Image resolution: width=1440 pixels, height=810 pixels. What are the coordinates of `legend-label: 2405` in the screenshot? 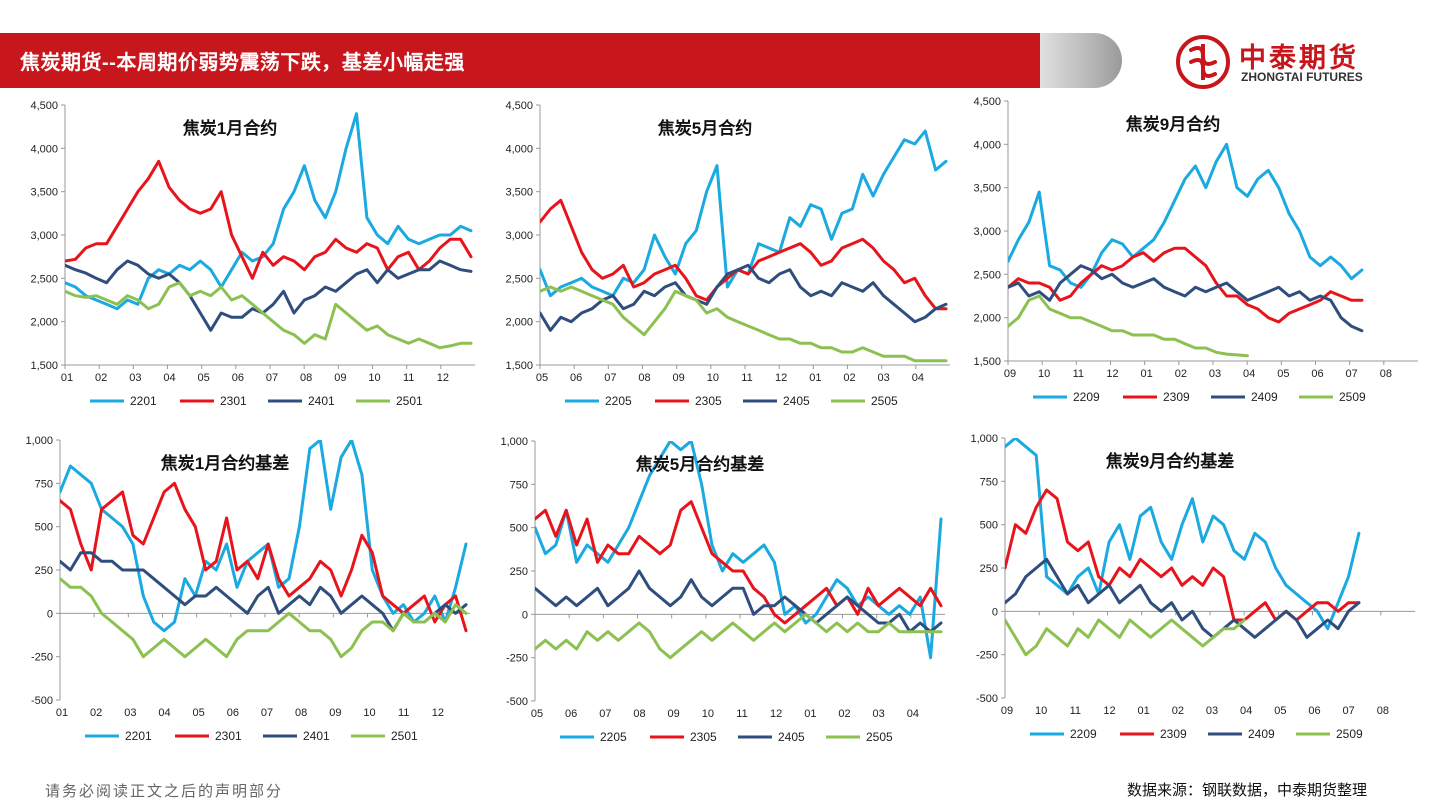 It's located at (791, 735).